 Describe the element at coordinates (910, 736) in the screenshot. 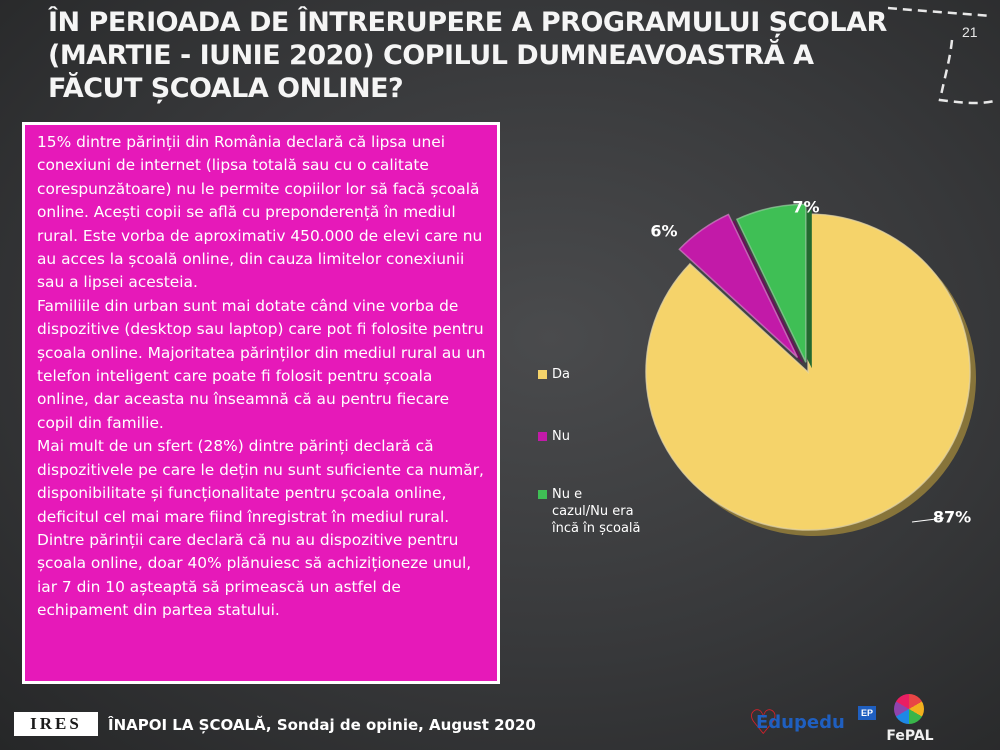

I see `fepal-logo-text: FePAL` at that location.